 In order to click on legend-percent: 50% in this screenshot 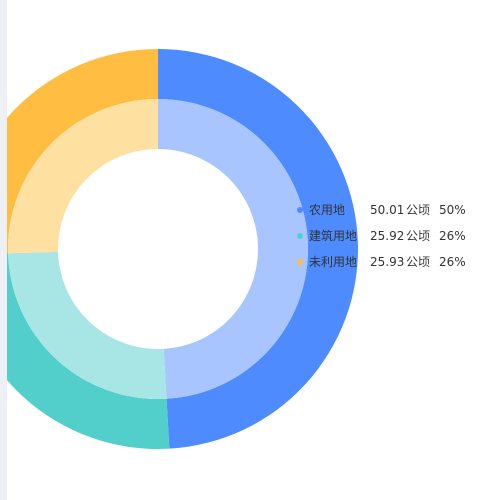, I will do `click(452, 210)`.